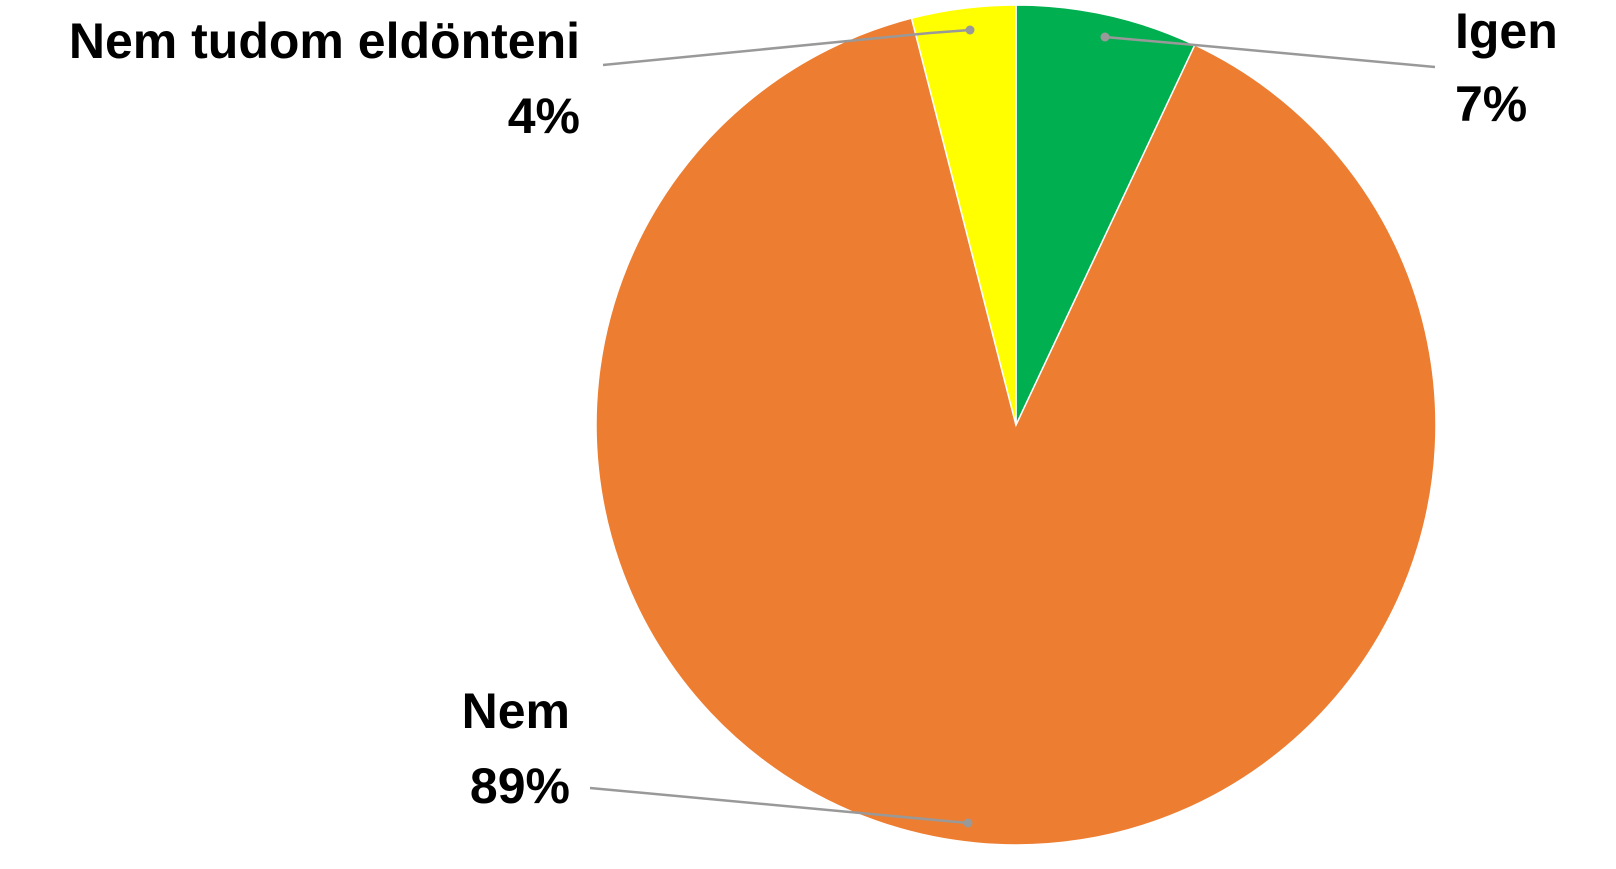  Describe the element at coordinates (516, 711) in the screenshot. I see `category-label: Nem` at that location.